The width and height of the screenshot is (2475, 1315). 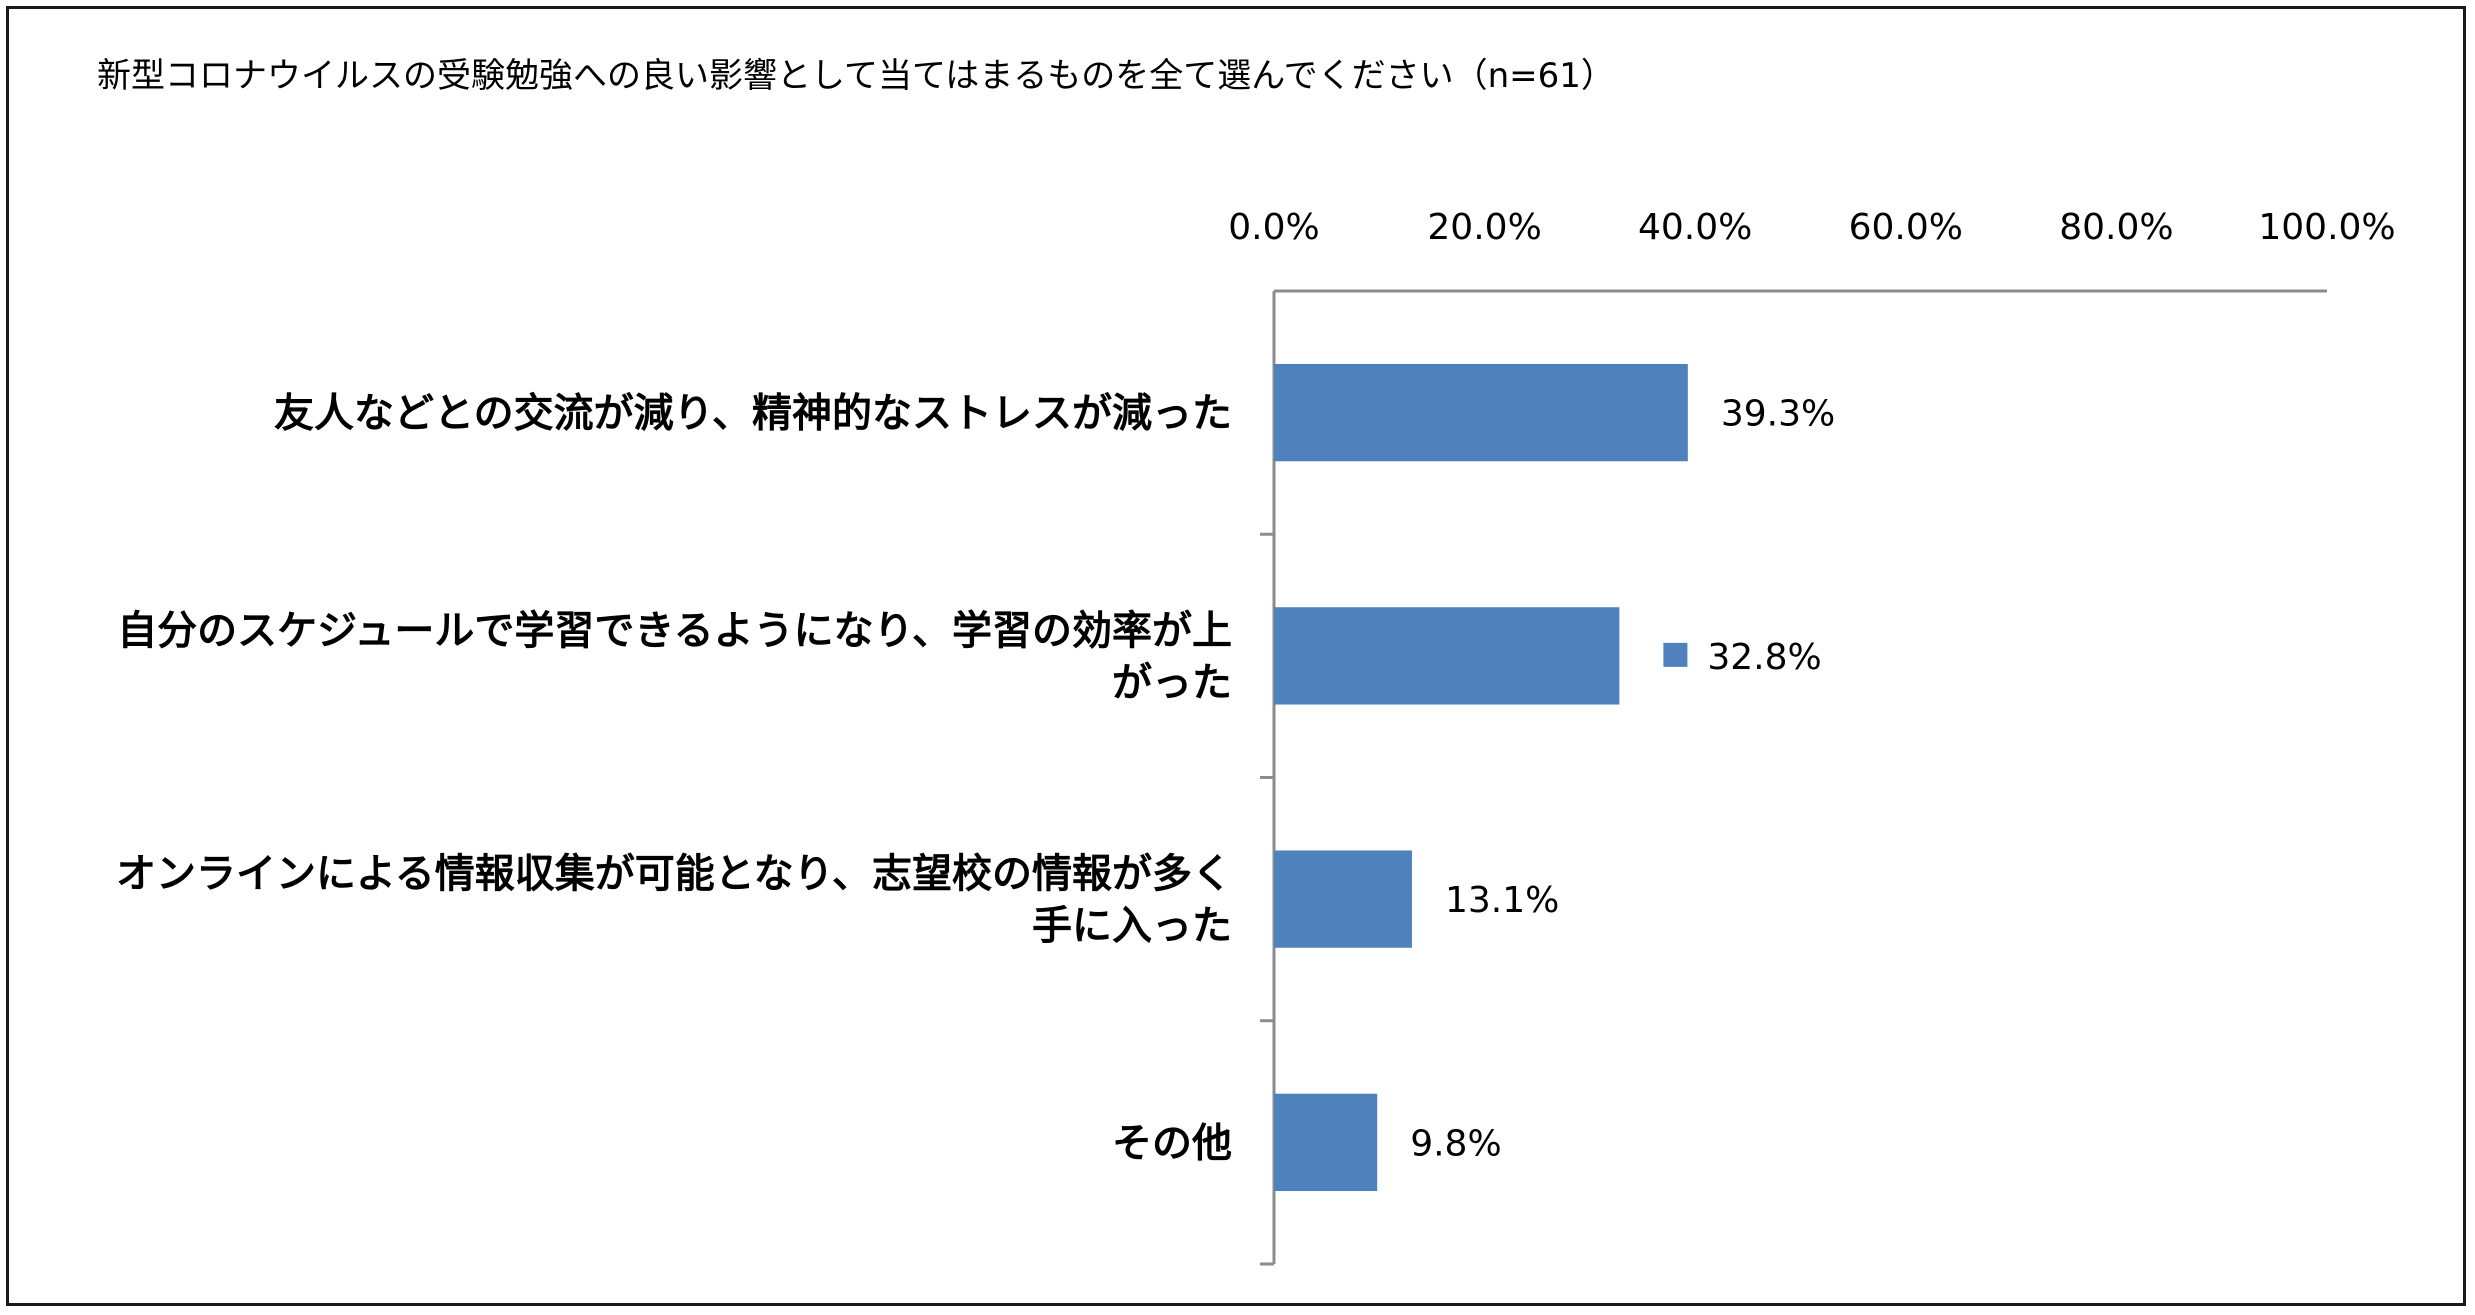 What do you see at coordinates (2116, 227) in the screenshot?
I see `x-tick-label: 80.0%` at bounding box center [2116, 227].